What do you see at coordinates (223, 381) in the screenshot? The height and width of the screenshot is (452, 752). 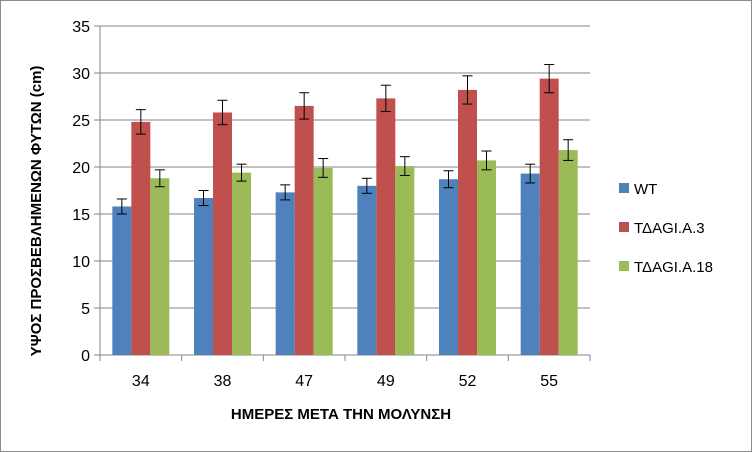 I see `x-tick-label: 38` at bounding box center [223, 381].